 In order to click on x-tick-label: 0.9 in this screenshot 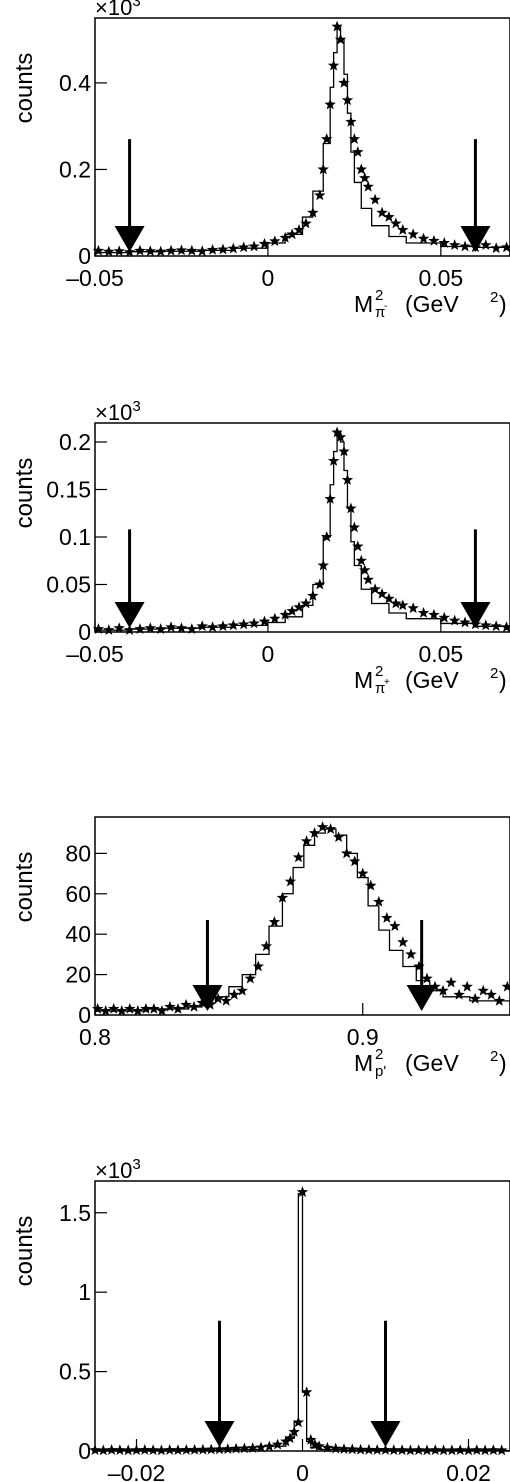, I will do `click(363, 1037)`.